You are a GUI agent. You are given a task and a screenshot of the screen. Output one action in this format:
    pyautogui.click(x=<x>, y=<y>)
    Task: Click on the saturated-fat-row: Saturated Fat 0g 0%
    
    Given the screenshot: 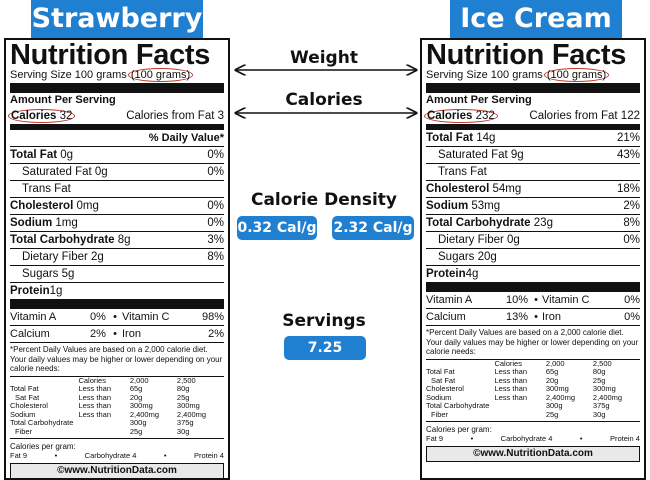 What is the action you would take?
    pyautogui.click(x=117, y=172)
    